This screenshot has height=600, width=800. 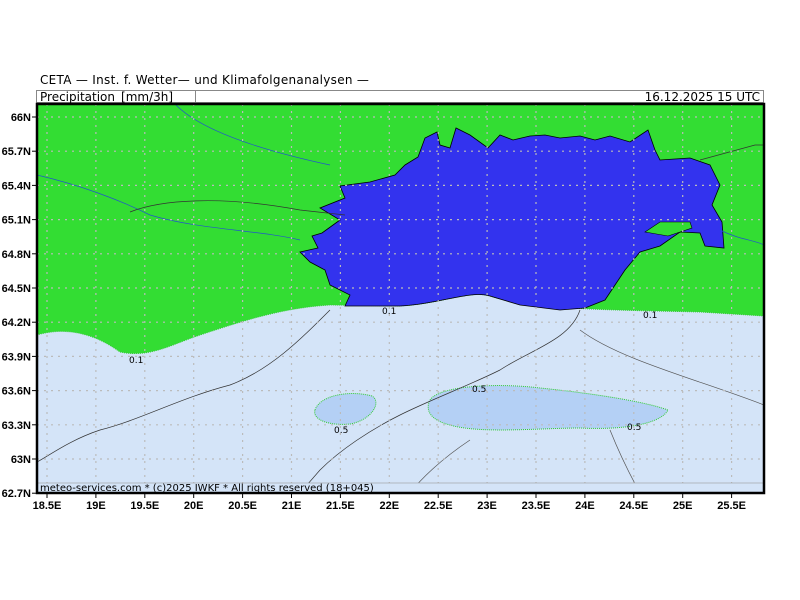 I want to click on lon-tick-label: 23.5E, so click(x=536, y=506).